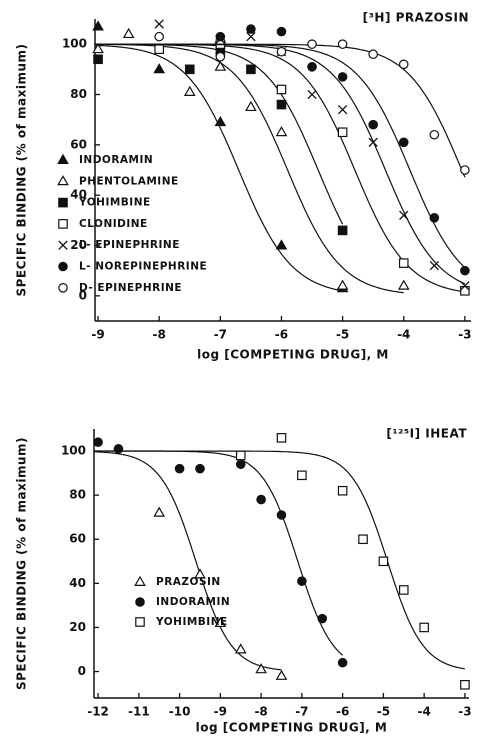  I want to click on fit-curve, so click(187, 561).